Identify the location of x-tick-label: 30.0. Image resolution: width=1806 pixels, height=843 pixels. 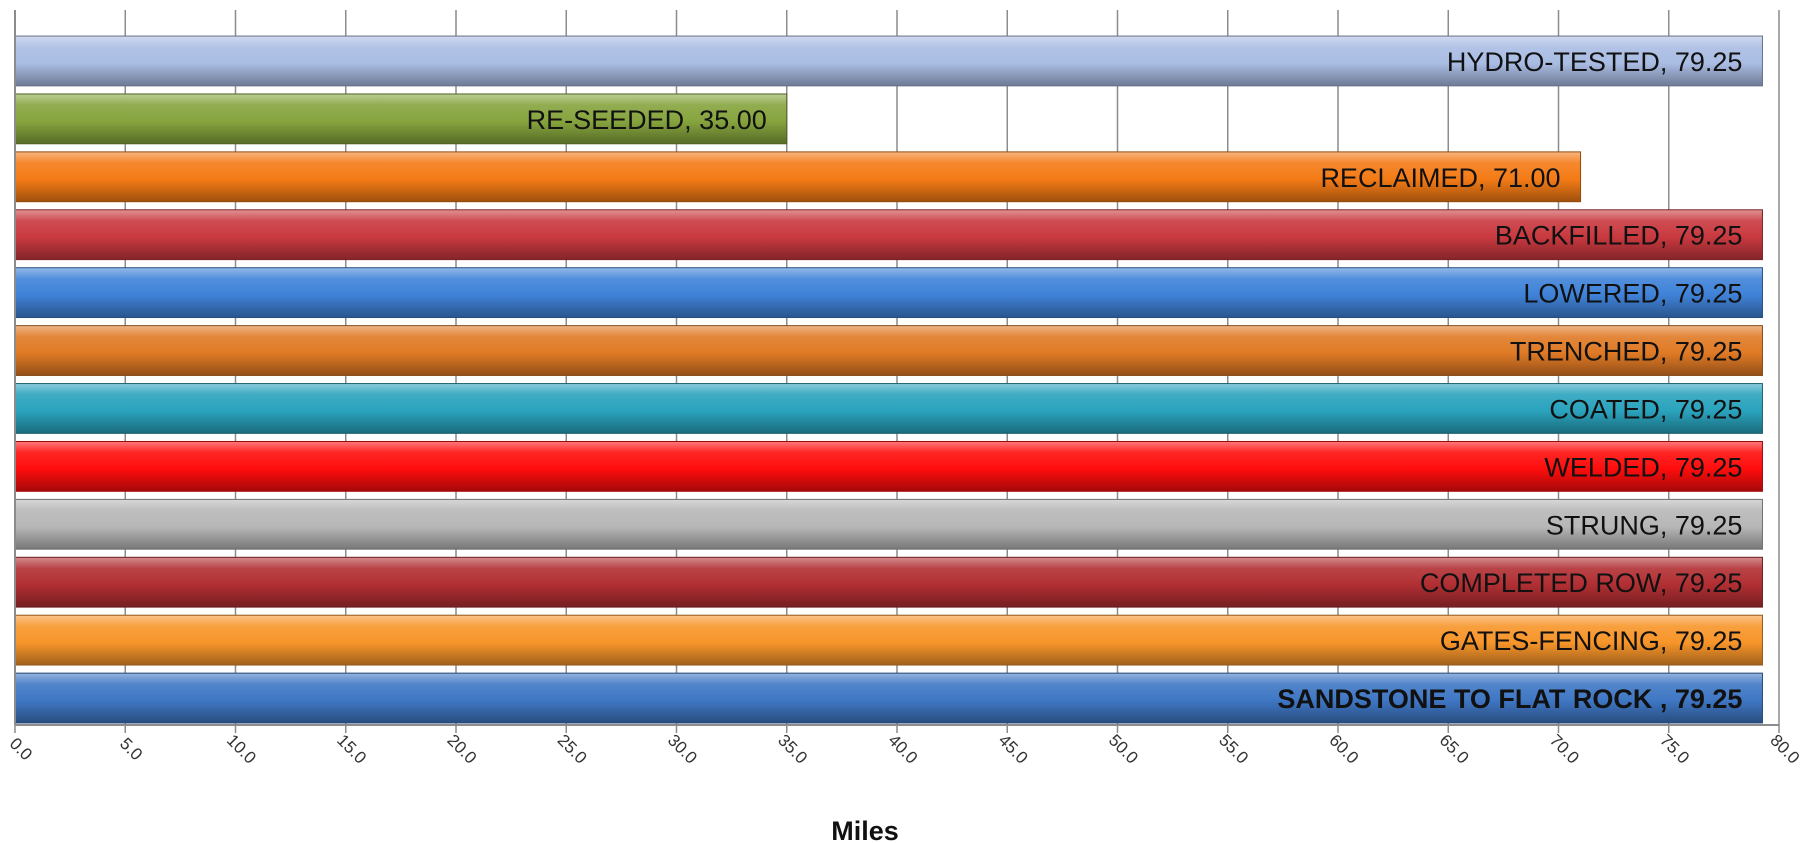
(682, 749).